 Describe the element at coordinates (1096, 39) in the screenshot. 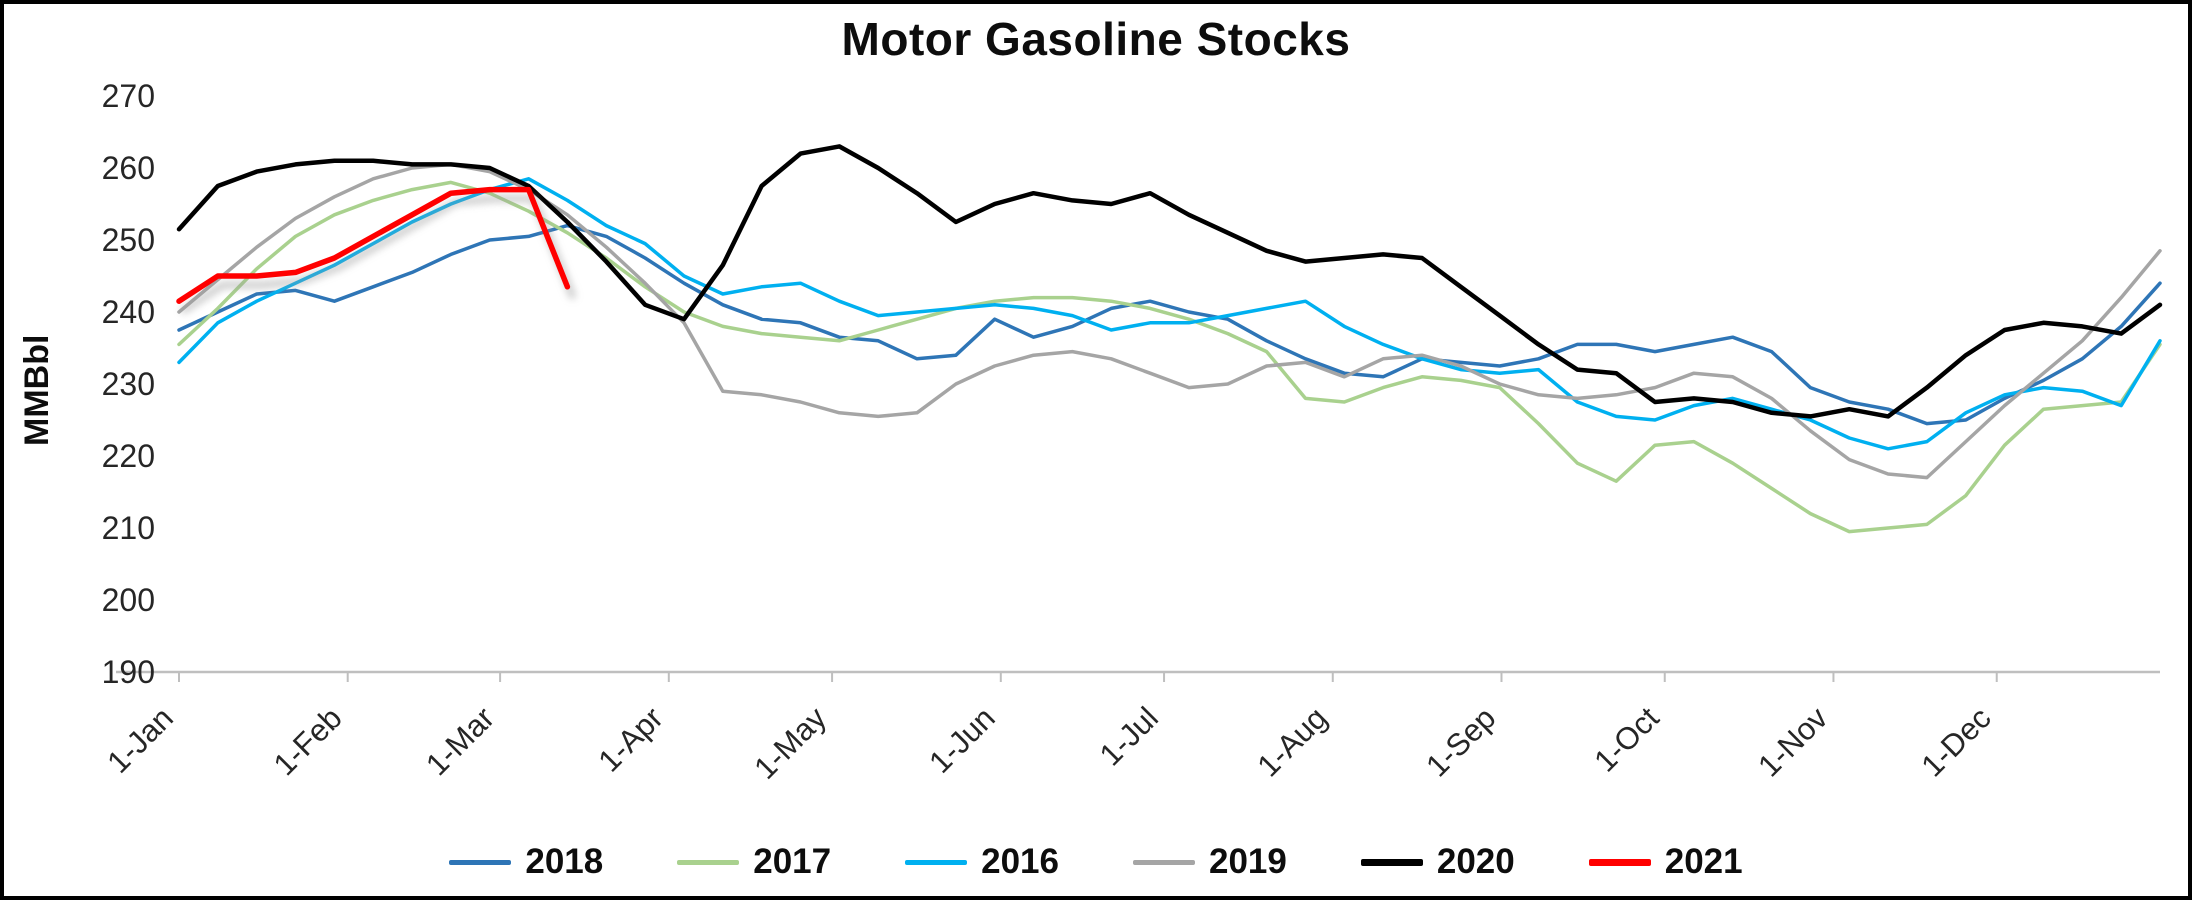

I see `chart-title: Motor Gasoline Stocks` at that location.